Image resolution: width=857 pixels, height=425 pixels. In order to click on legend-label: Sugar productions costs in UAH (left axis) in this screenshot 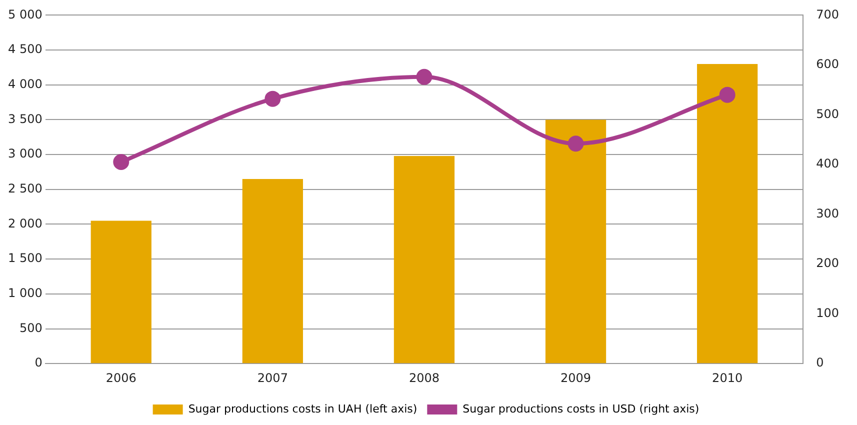, I will do `click(303, 409)`.